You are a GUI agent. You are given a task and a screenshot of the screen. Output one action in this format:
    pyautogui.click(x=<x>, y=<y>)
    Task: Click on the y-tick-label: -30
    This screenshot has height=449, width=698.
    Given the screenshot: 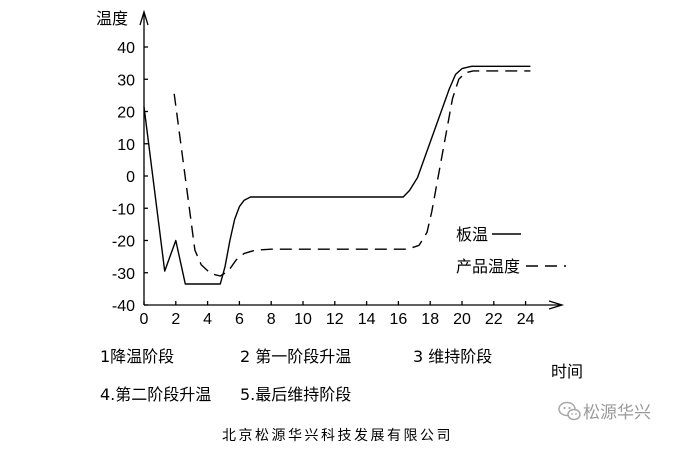 What is the action you would take?
    pyautogui.click(x=123, y=274)
    